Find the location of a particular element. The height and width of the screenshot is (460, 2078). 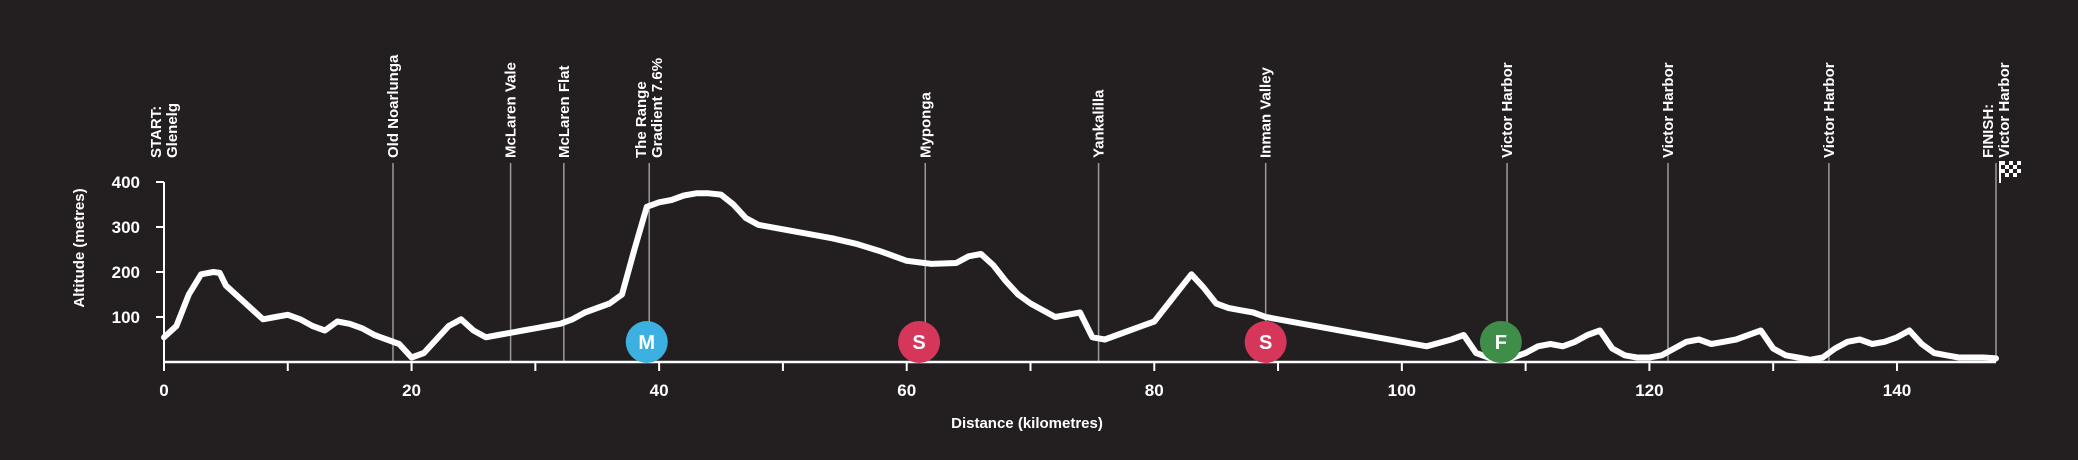

marker-M-badge is located at coordinates (646, 342).